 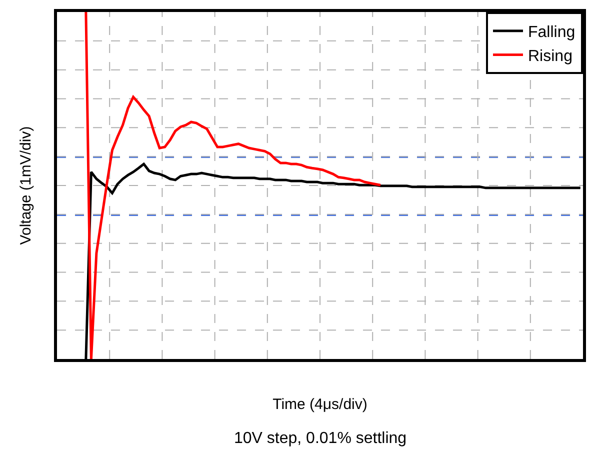 I want to click on legend-label: Rising, so click(x=550, y=56).